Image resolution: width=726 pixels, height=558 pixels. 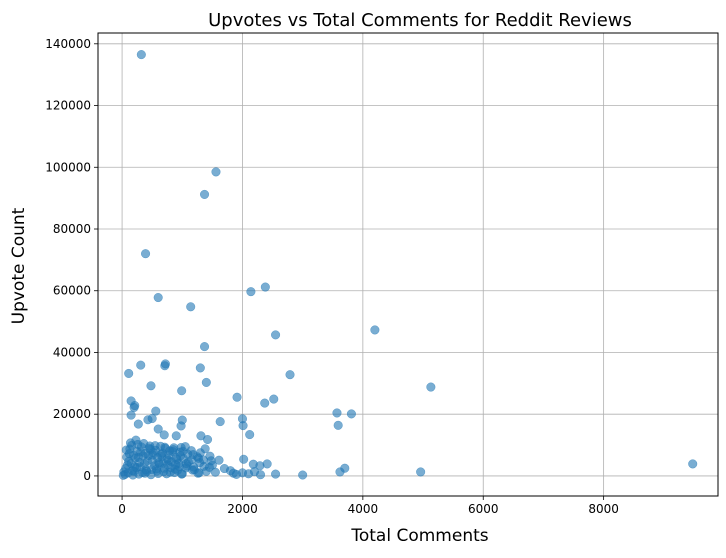 What do you see at coordinates (242, 509) in the screenshot?
I see `x-tick-label: 2000` at bounding box center [242, 509].